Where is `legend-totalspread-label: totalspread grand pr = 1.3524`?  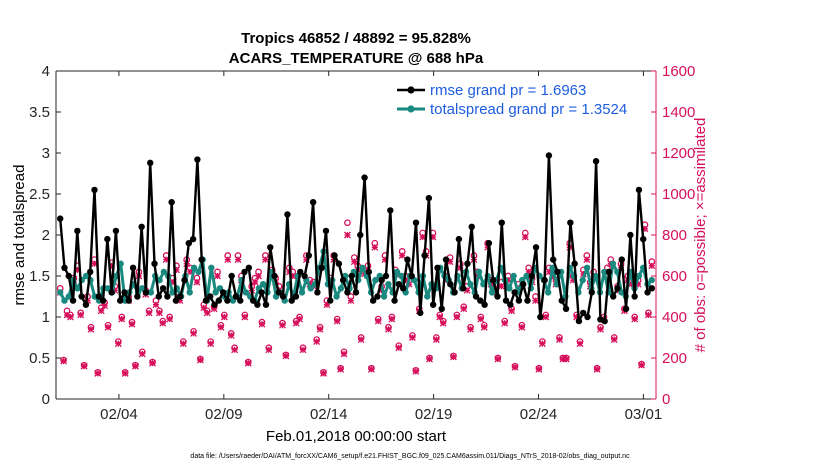
legend-totalspread-label: totalspread grand pr = 1.3524 is located at coordinates (528, 109).